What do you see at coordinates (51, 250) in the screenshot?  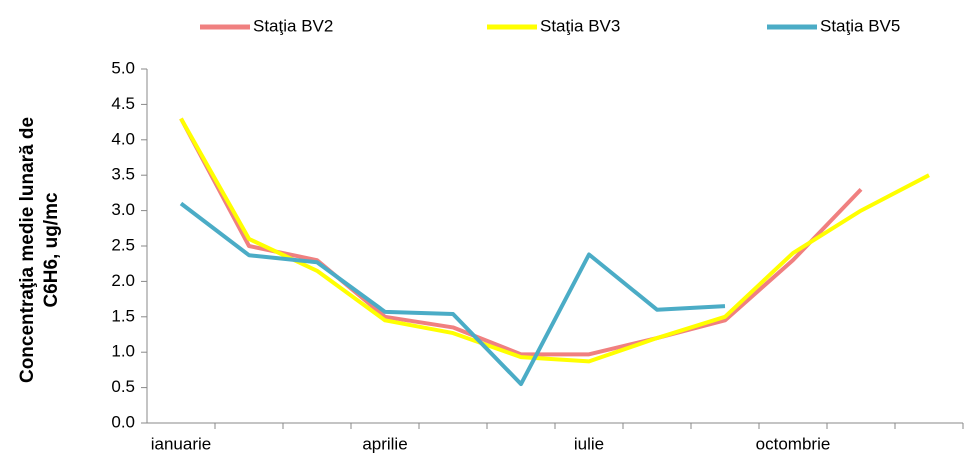 I see `y-label-line: C6H6, ug/mc` at bounding box center [51, 250].